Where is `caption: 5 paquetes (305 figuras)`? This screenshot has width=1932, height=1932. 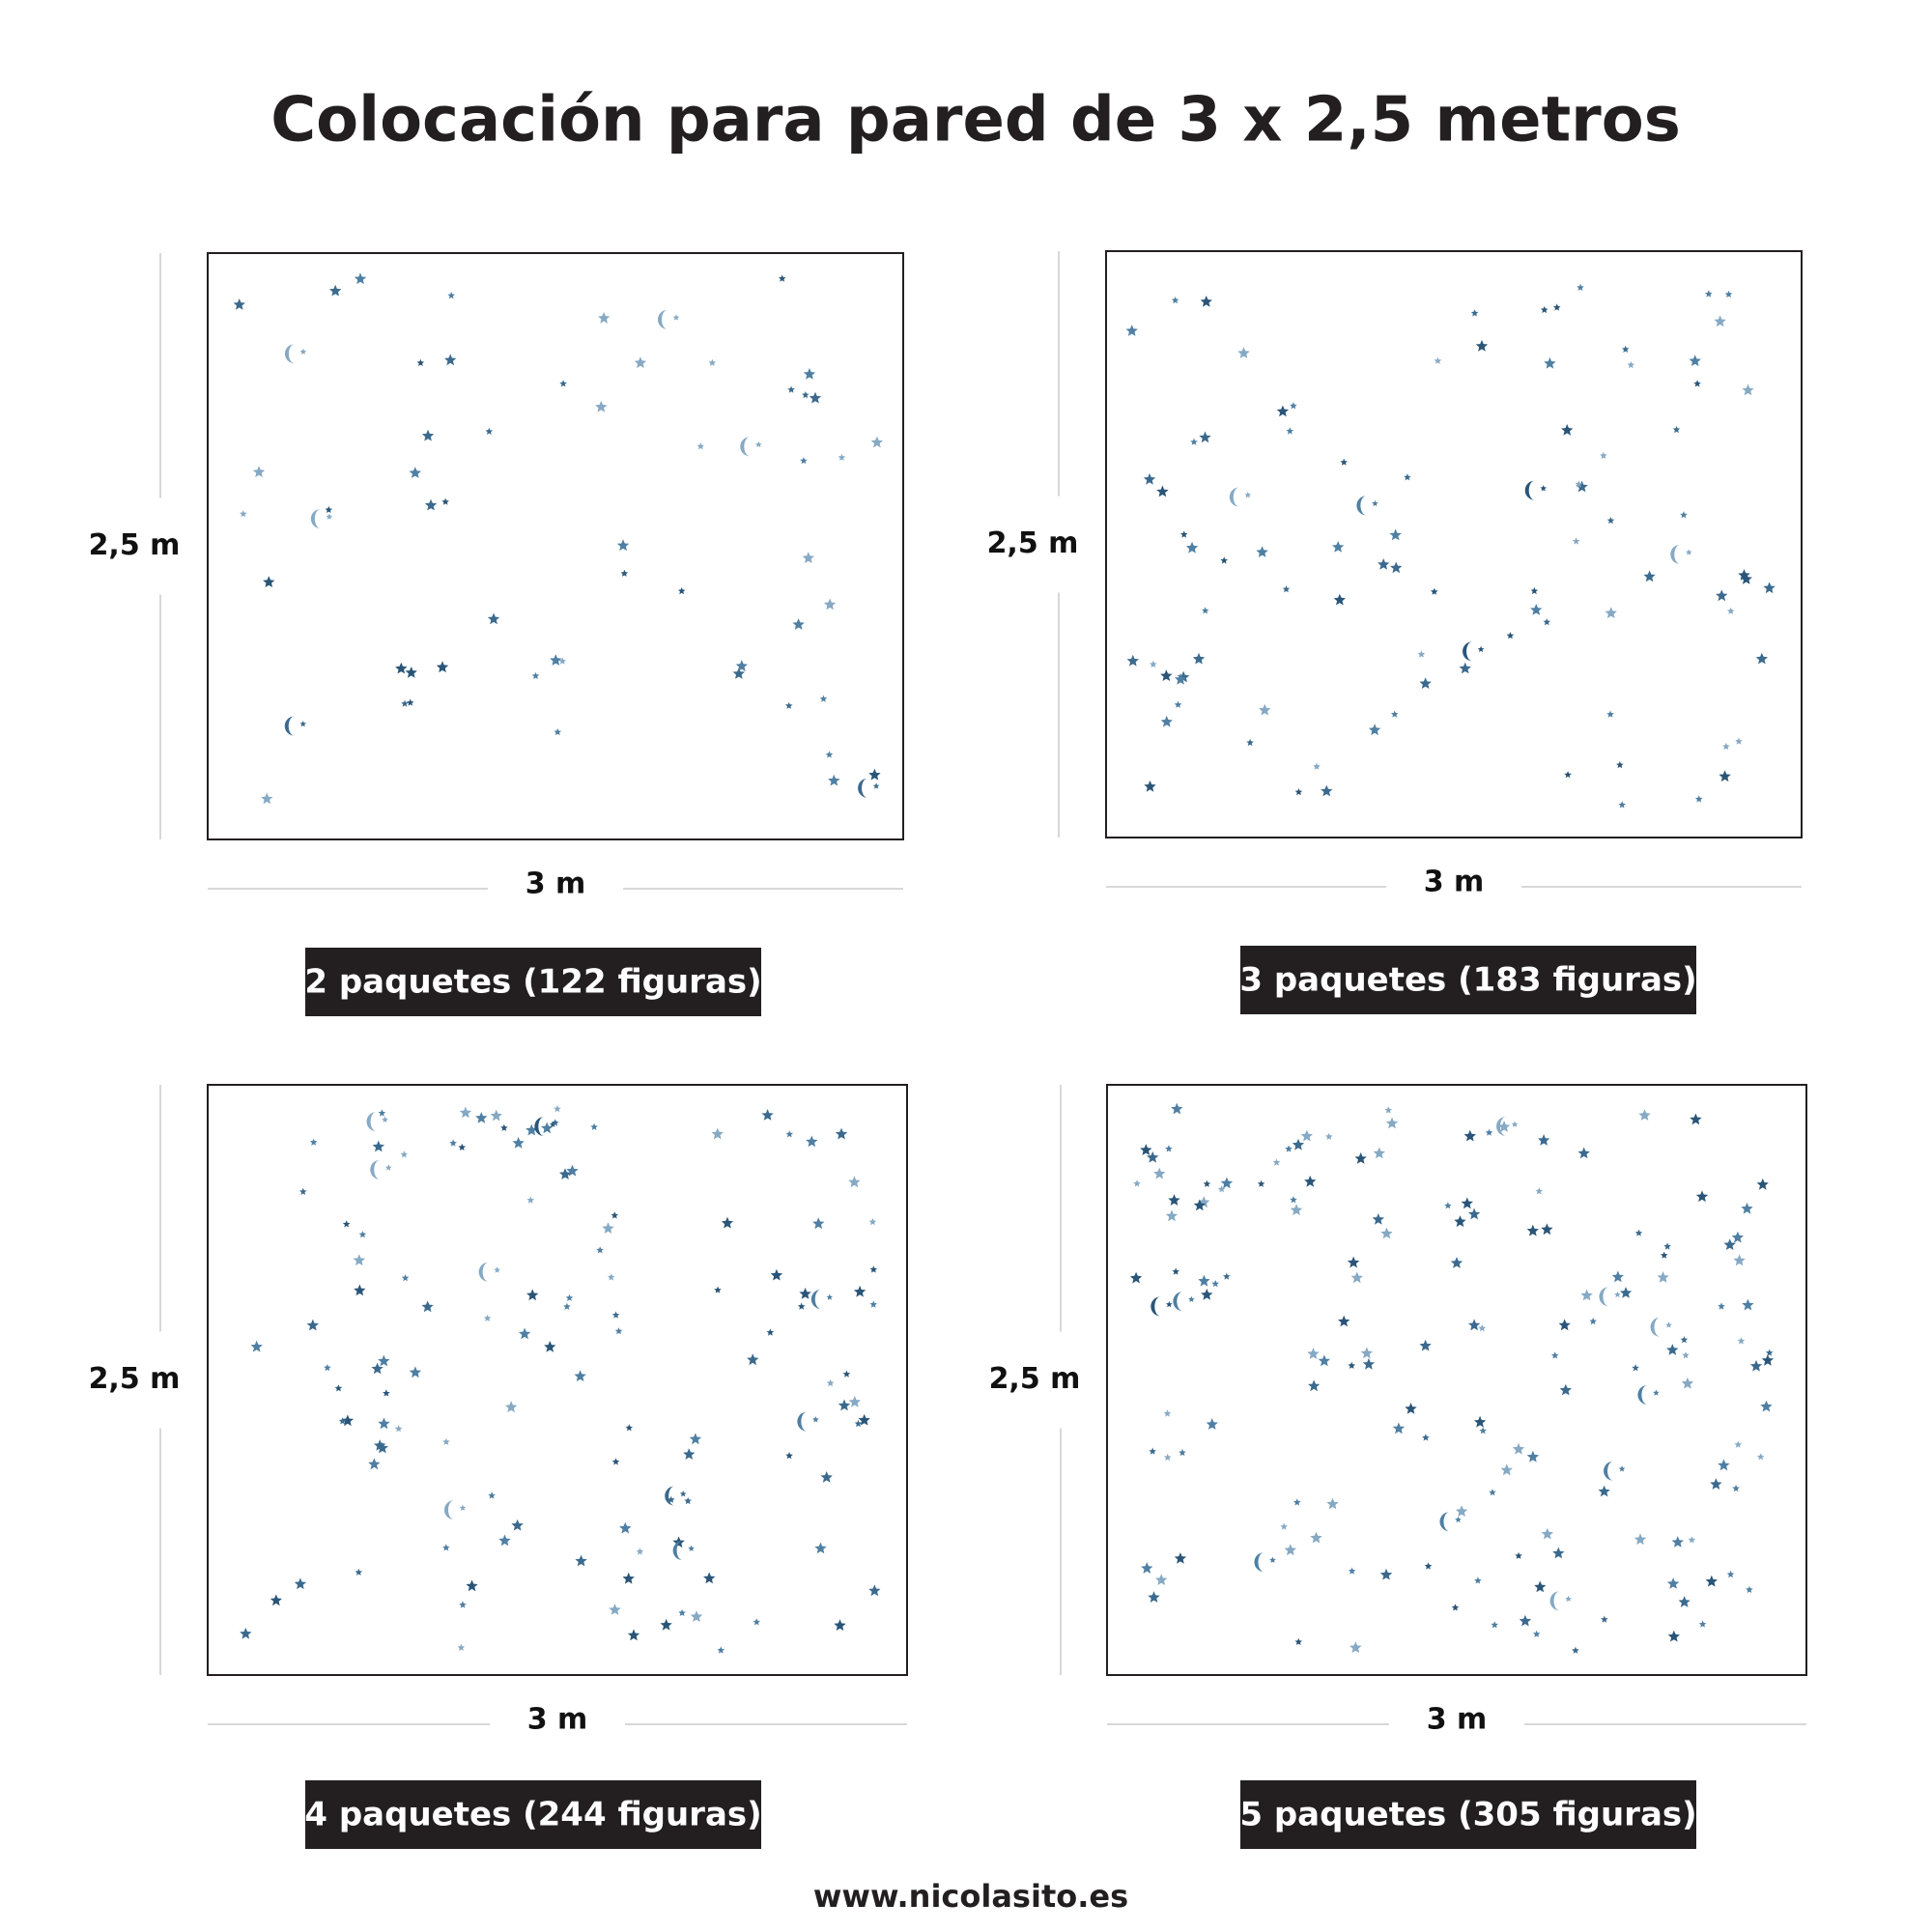 caption: 5 paquetes (305 figuras) is located at coordinates (1467, 1815).